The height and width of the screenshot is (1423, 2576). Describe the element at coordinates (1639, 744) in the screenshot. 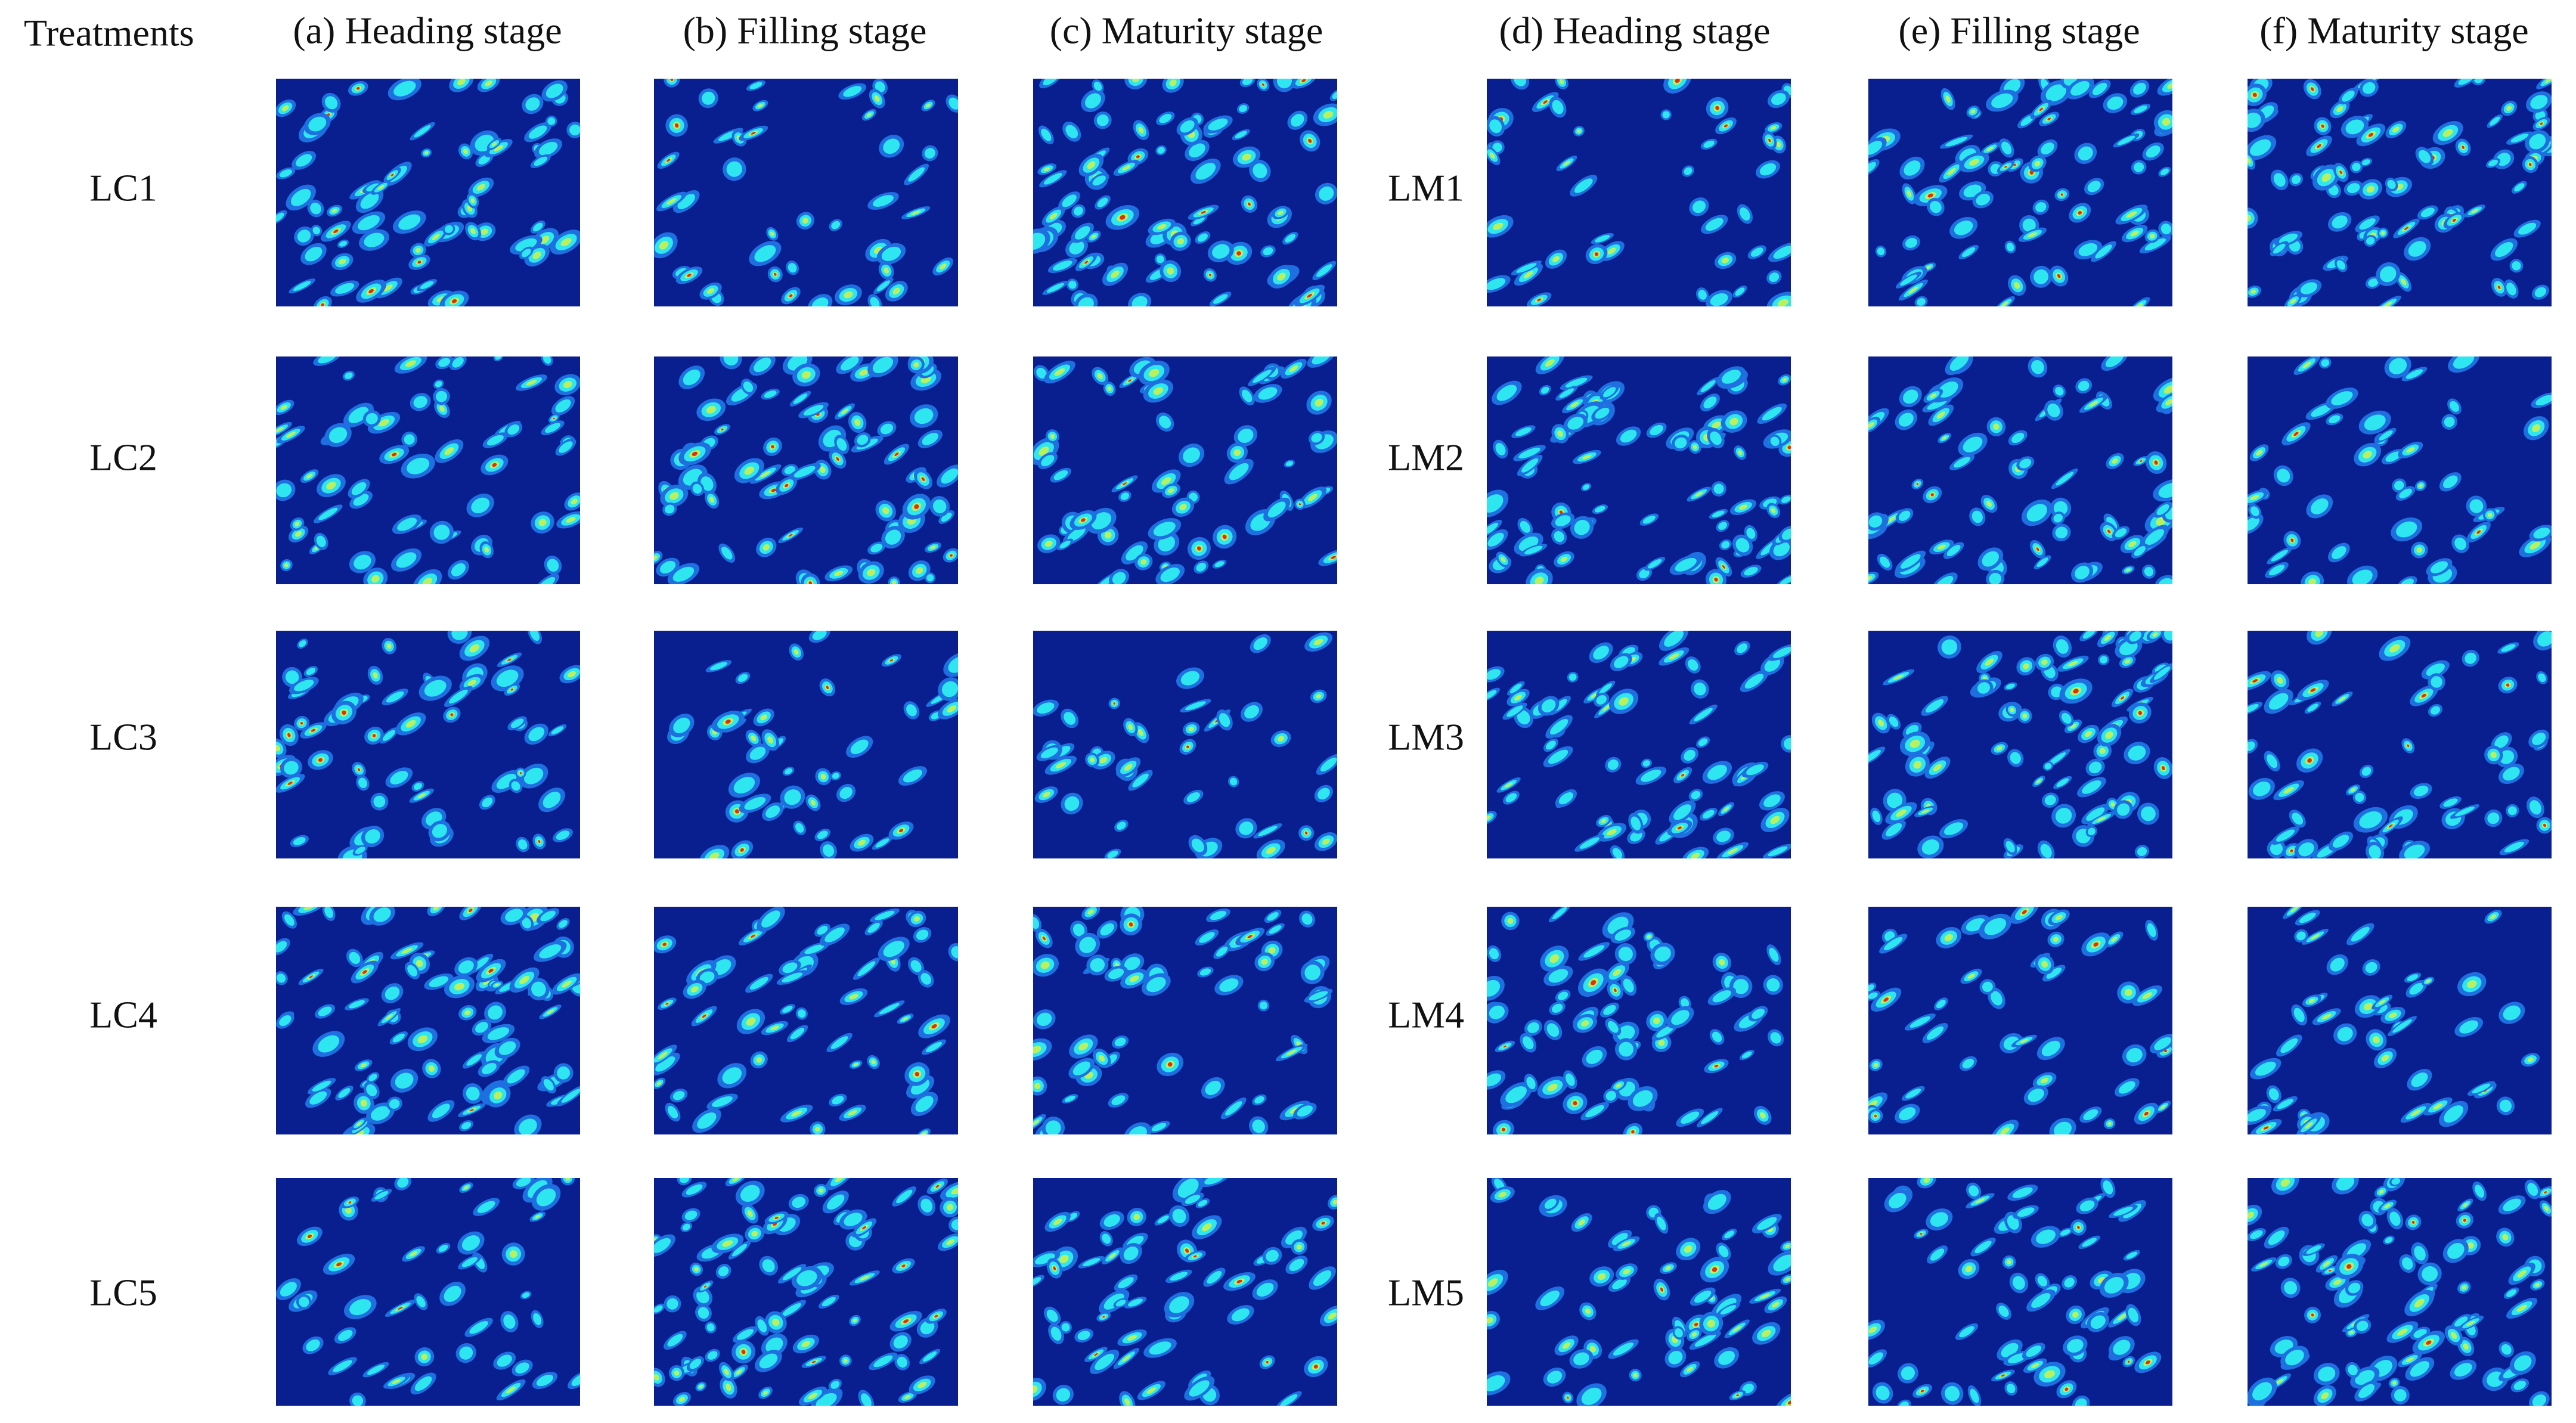

I see `heatmap-panel` at that location.